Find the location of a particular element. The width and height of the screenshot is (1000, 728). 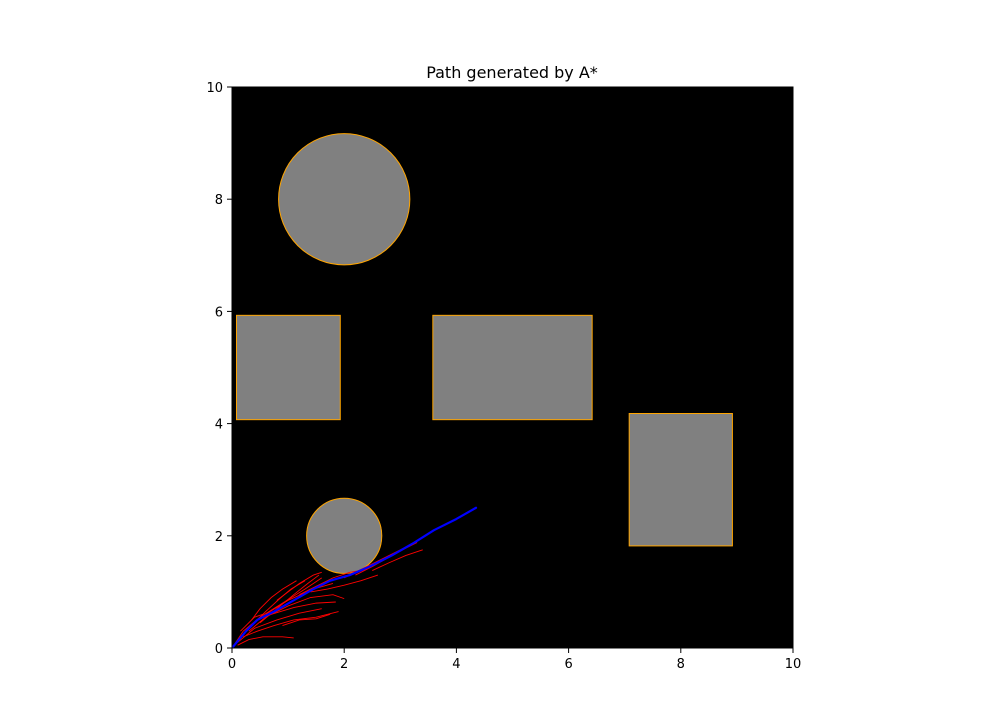

x-tick-label: 8 is located at coordinates (681, 664).